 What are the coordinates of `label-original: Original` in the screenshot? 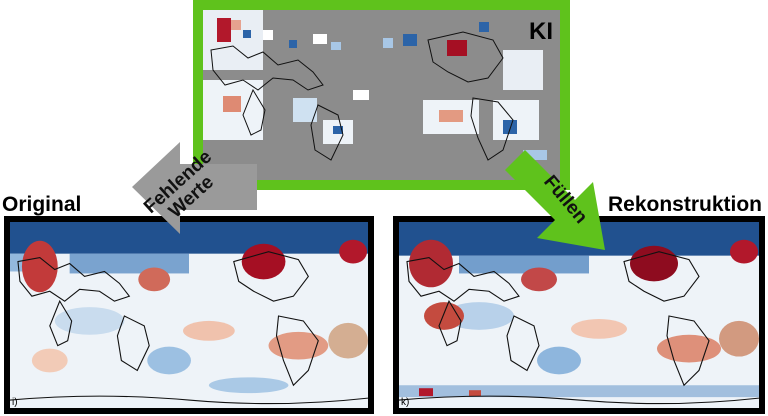 It's located at (42, 204).